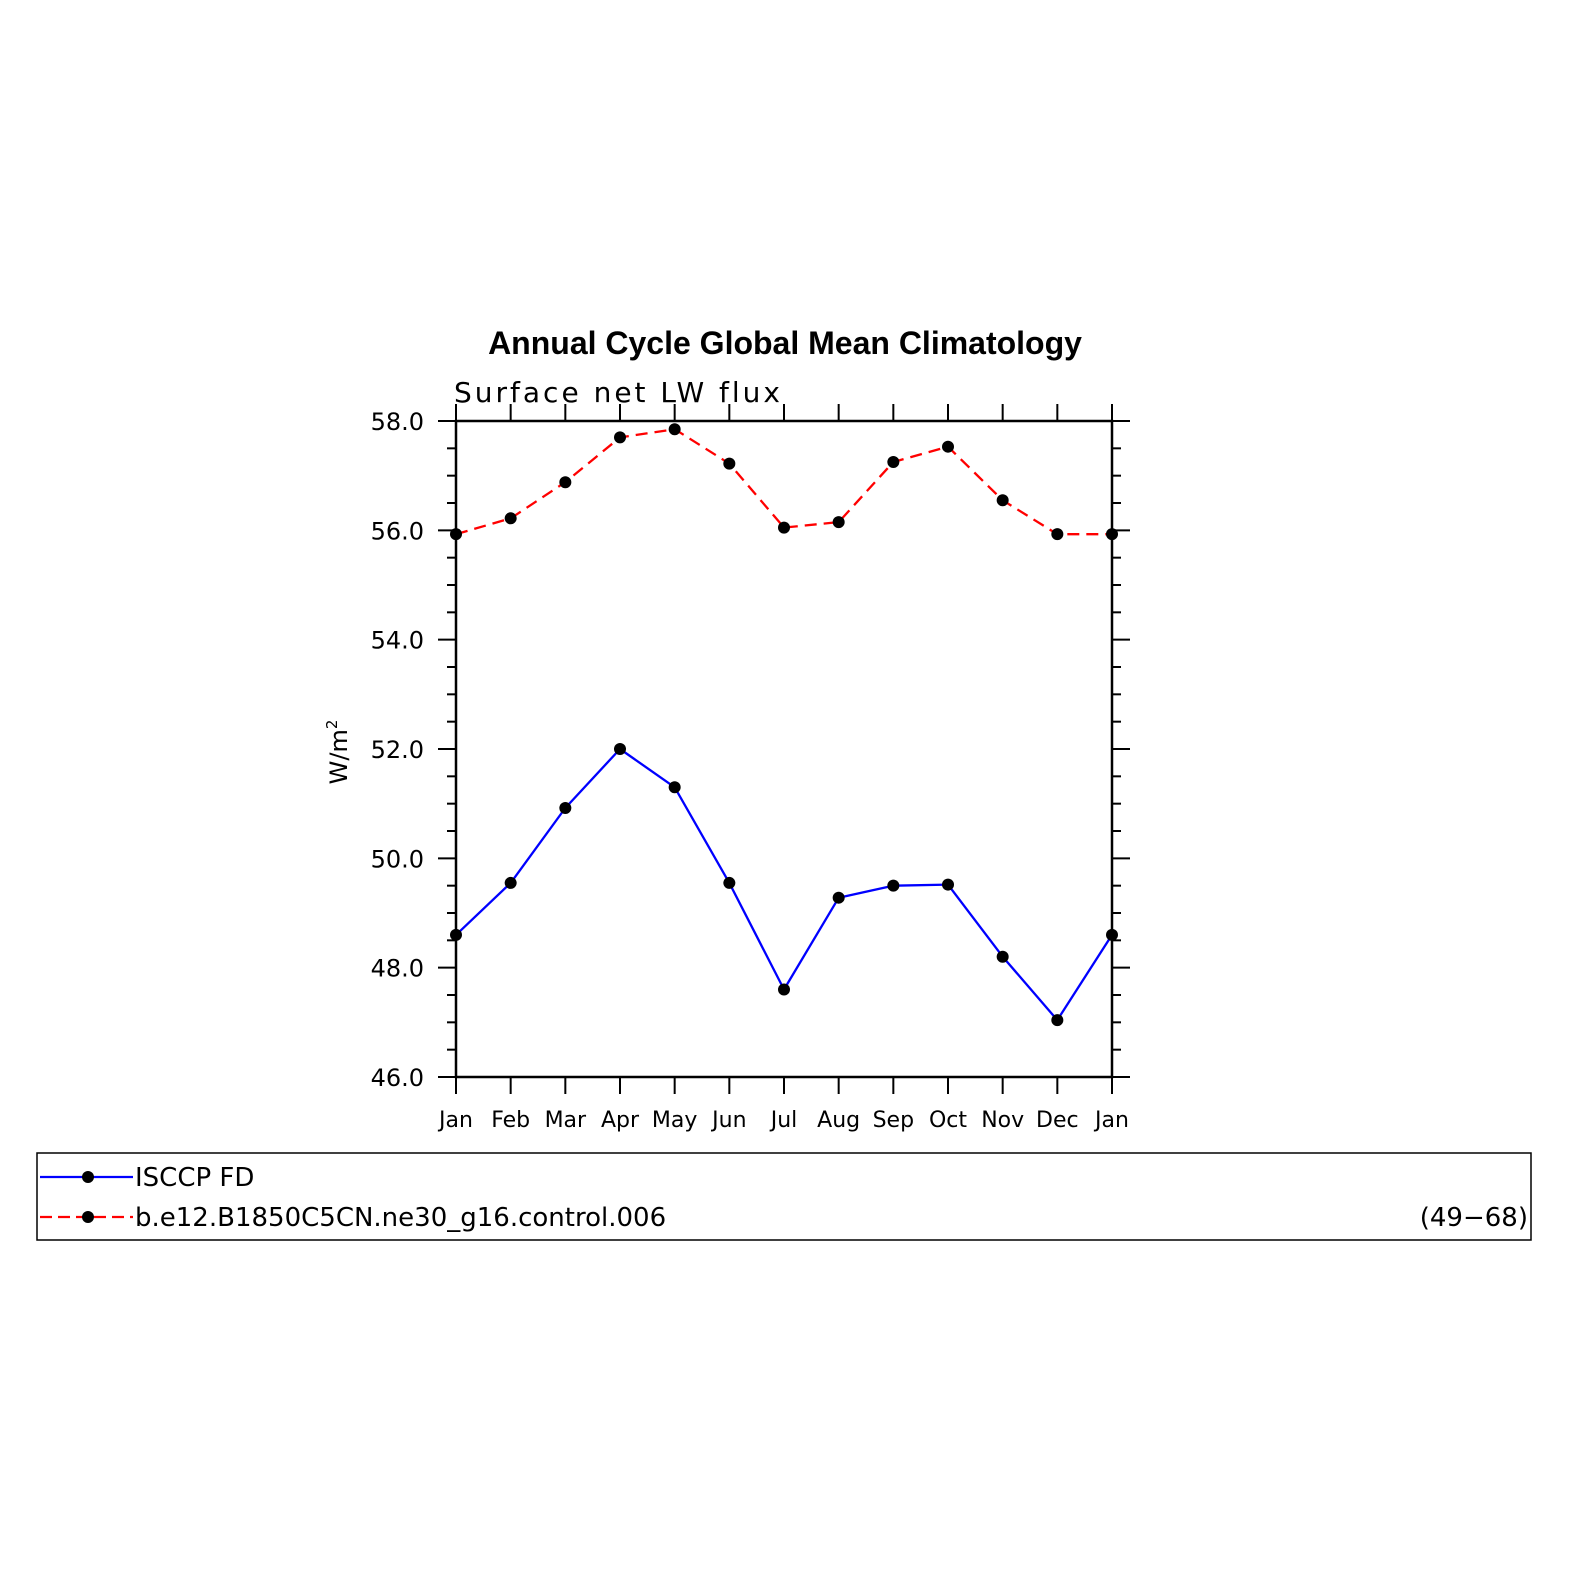  I want to click on legend-marker-isccp, so click(88, 1177).